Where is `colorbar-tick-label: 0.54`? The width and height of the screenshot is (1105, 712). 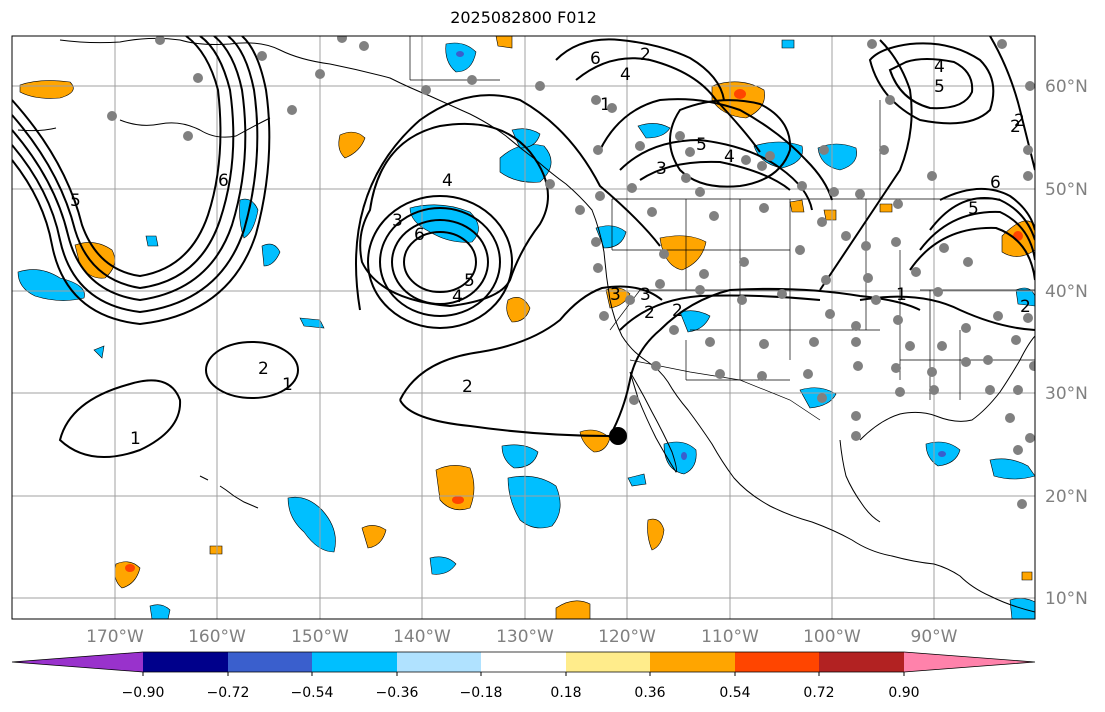
colorbar-tick-label: 0.54 is located at coordinates (734, 693).